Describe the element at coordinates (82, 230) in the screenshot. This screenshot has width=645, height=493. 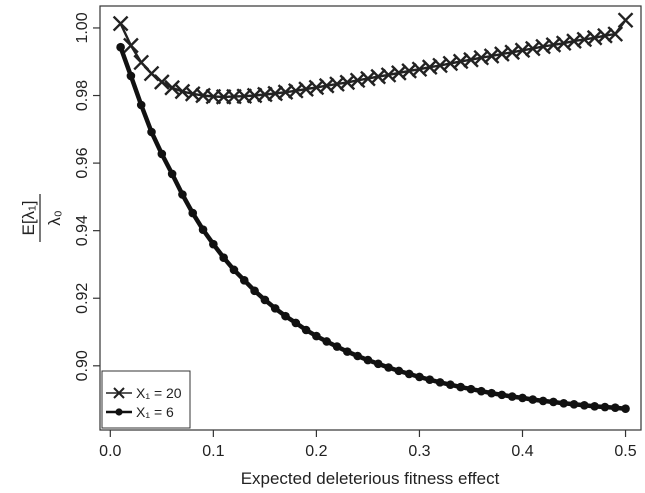
I see `y-tick-label: 0.94` at that location.